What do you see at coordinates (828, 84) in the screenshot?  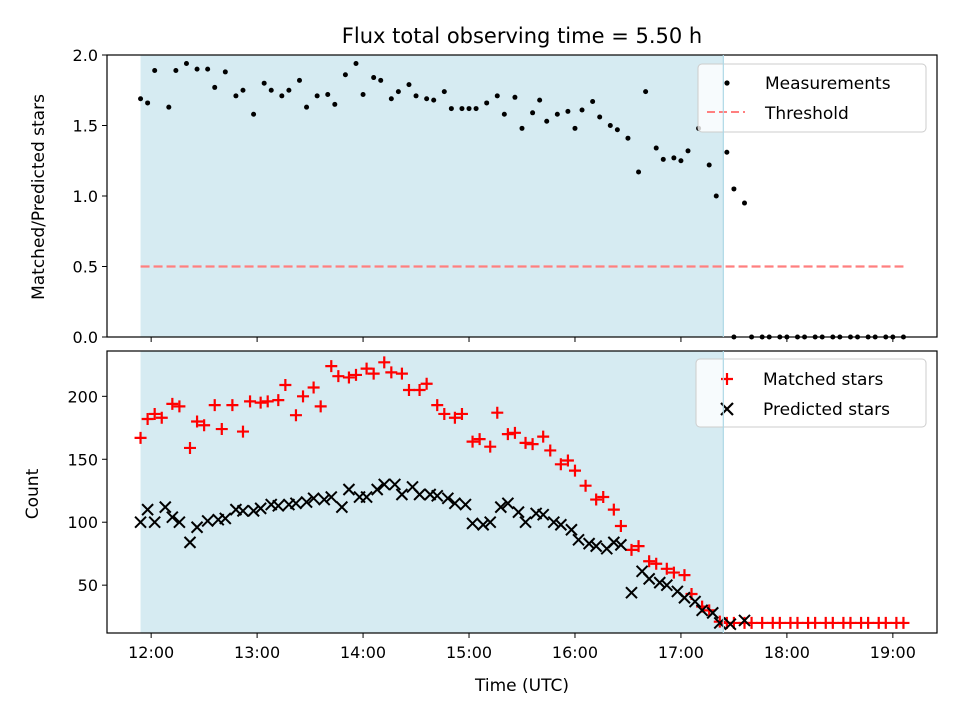 I see `legend-measurements-label: Measurements` at bounding box center [828, 84].